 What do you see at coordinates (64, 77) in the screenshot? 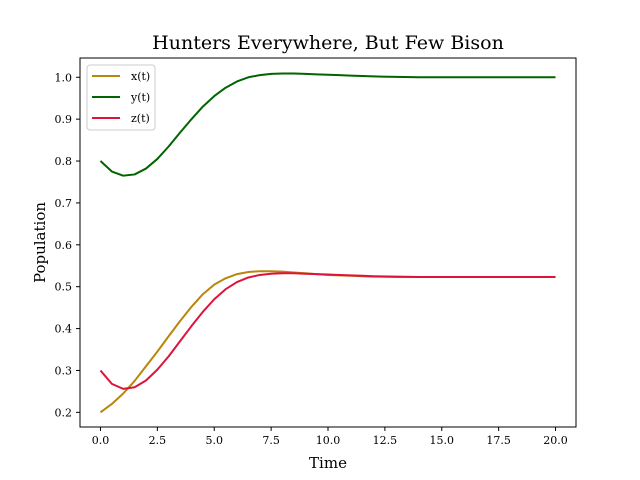
I see `y-tick-label: 1.0` at bounding box center [64, 77].